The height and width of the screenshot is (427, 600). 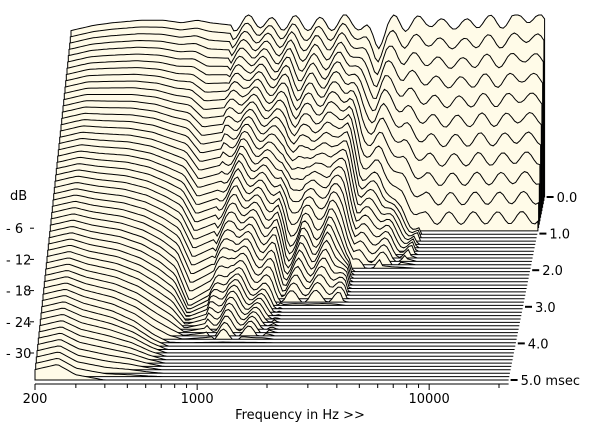 I want to click on t-tick-label: 0.0, so click(x=567, y=198).